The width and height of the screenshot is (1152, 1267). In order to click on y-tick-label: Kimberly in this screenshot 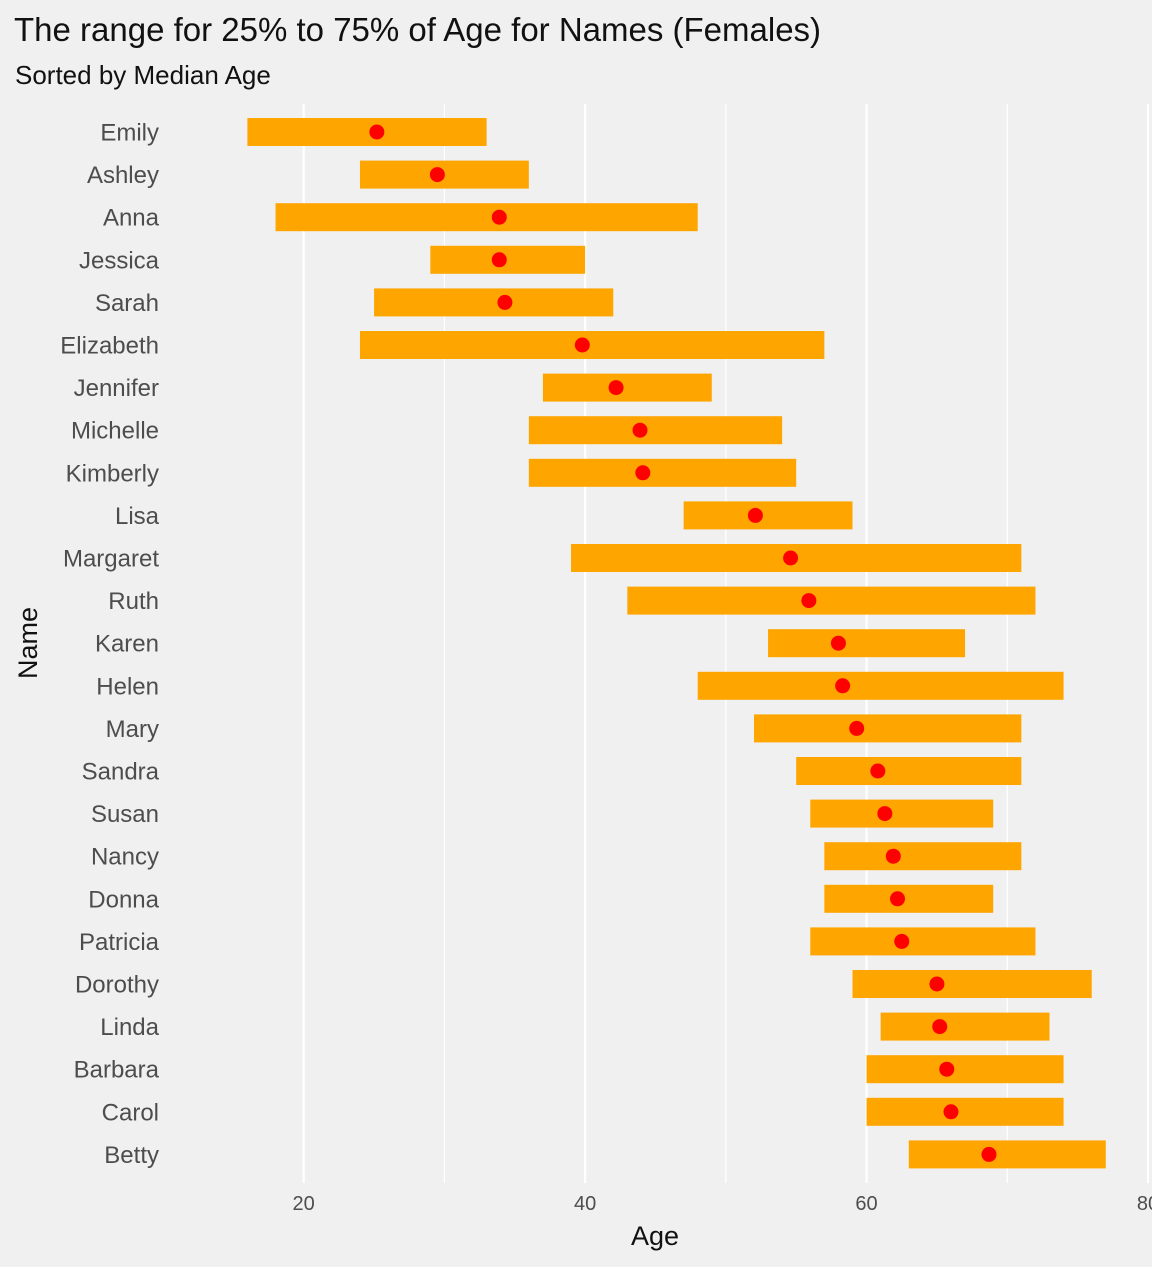, I will do `click(112, 473)`.